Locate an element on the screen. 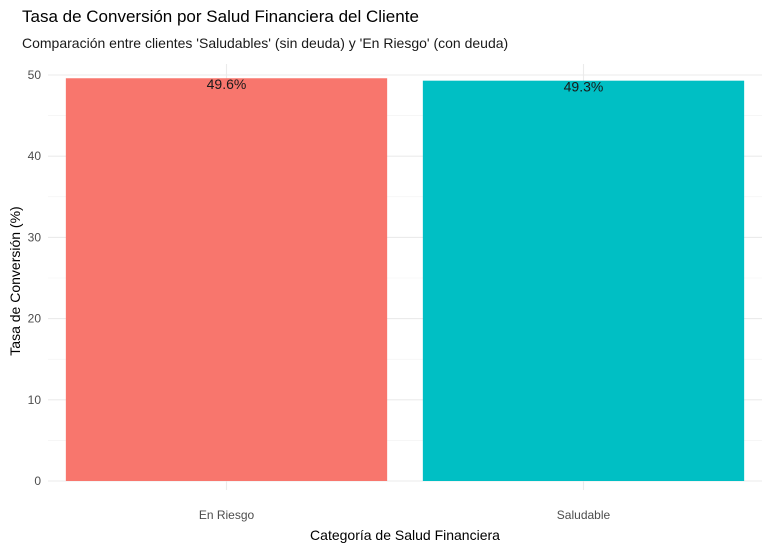  y-tick-label: 50 is located at coordinates (35, 75).